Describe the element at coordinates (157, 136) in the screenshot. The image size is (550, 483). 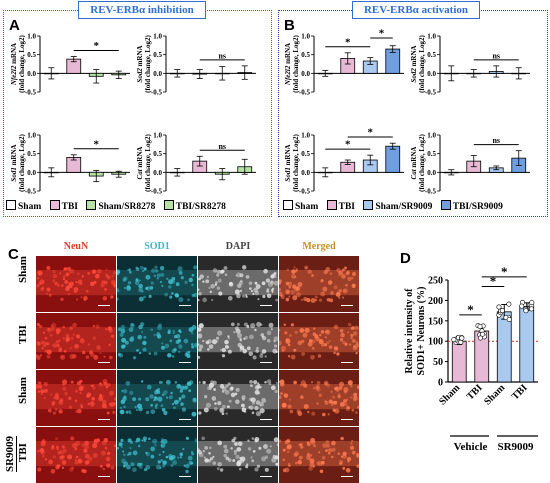
I see `a-cat-ytick-label: 1.0` at that location.